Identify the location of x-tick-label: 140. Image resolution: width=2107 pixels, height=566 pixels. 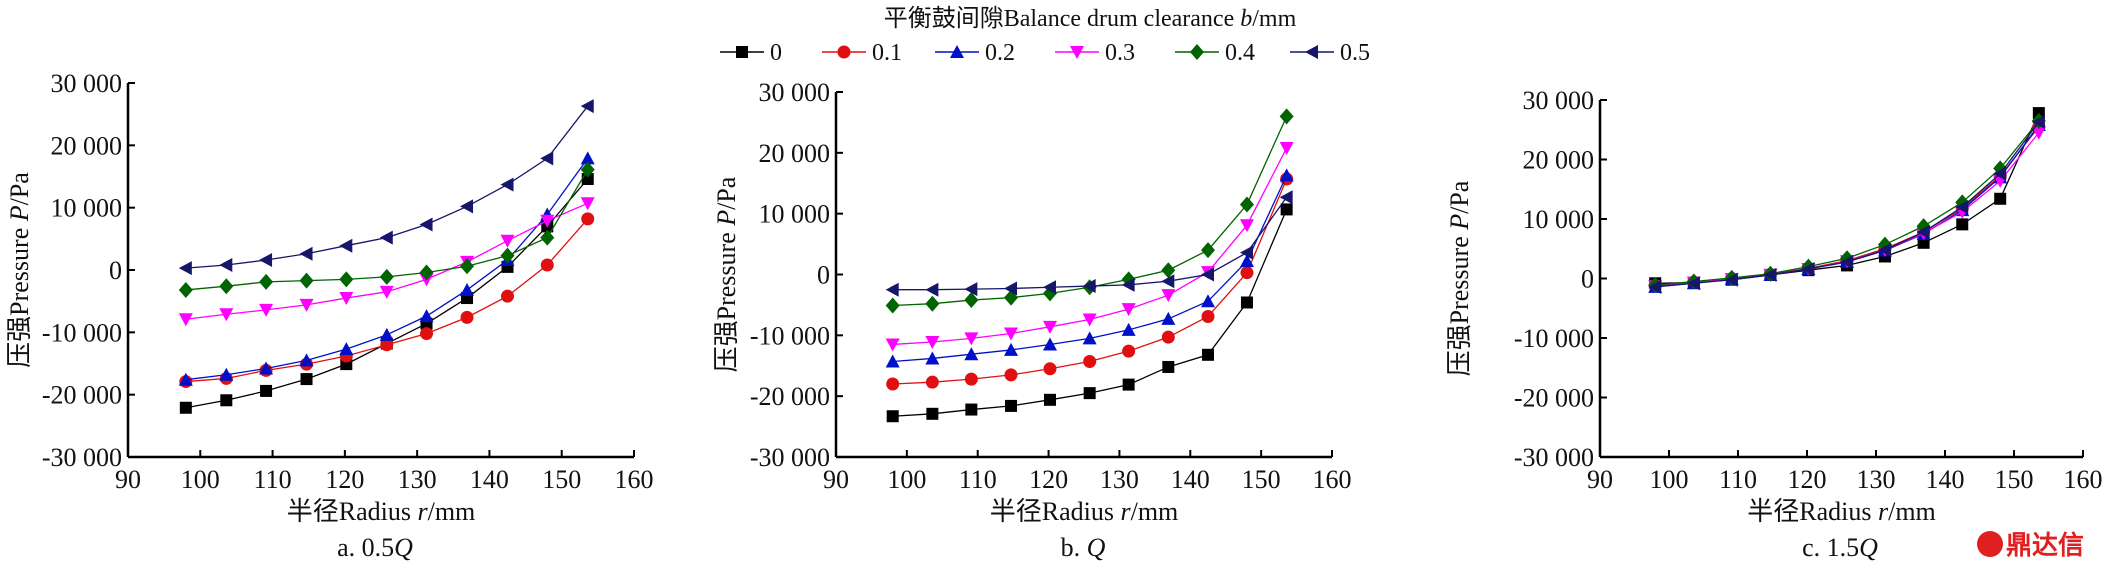
(489, 479).